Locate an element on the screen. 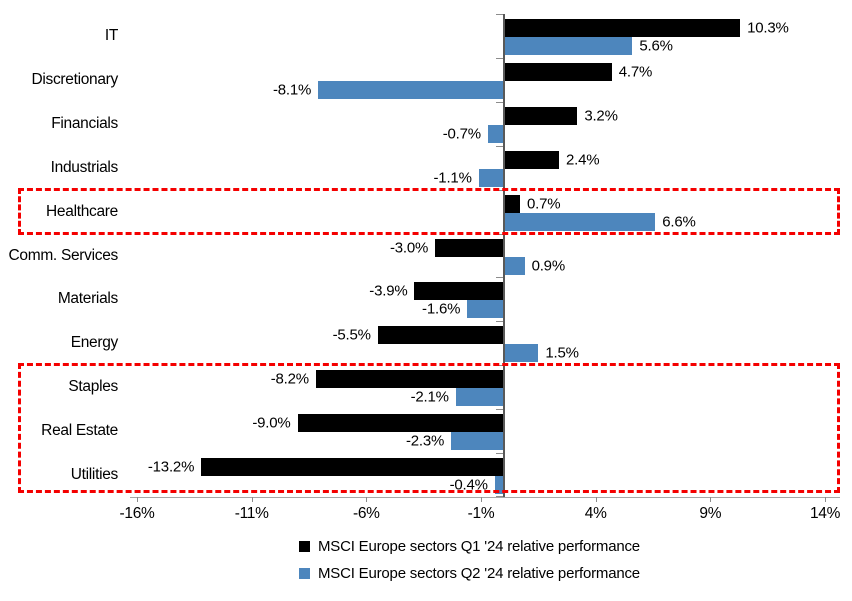  bar-q2-comm-services is located at coordinates (514, 265).